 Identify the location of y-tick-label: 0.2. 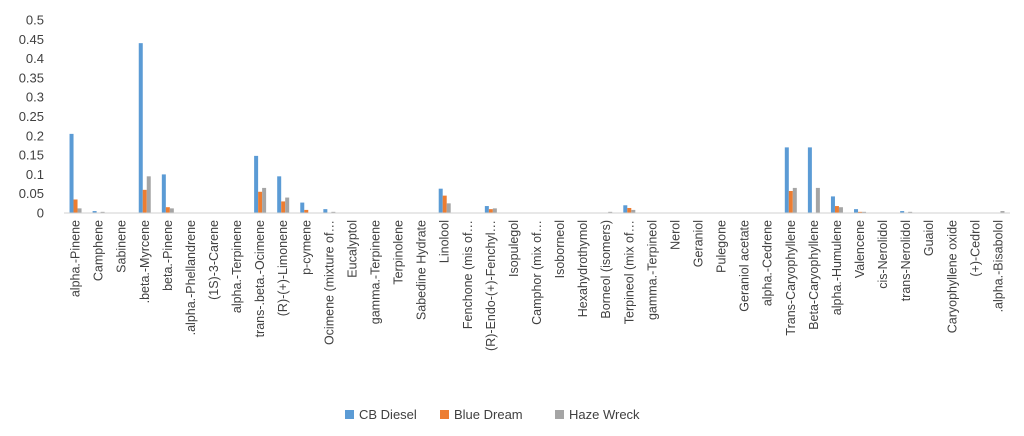
(35, 135).